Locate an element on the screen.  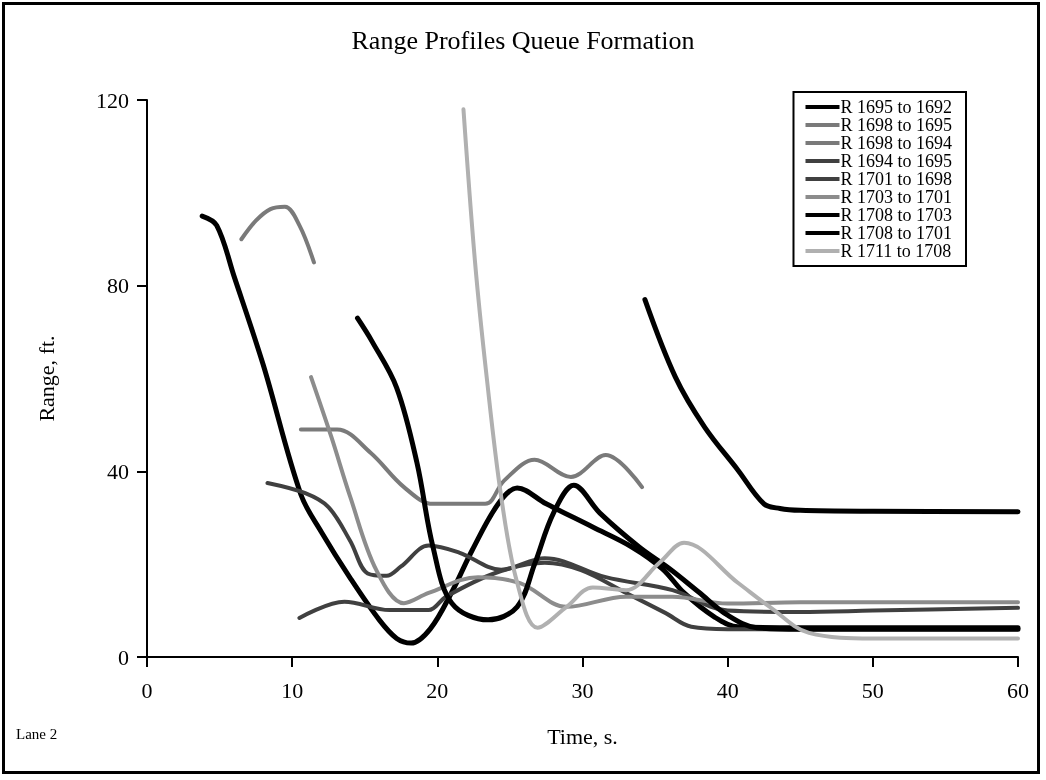
y-tick-label: 120 is located at coordinates (112, 100).